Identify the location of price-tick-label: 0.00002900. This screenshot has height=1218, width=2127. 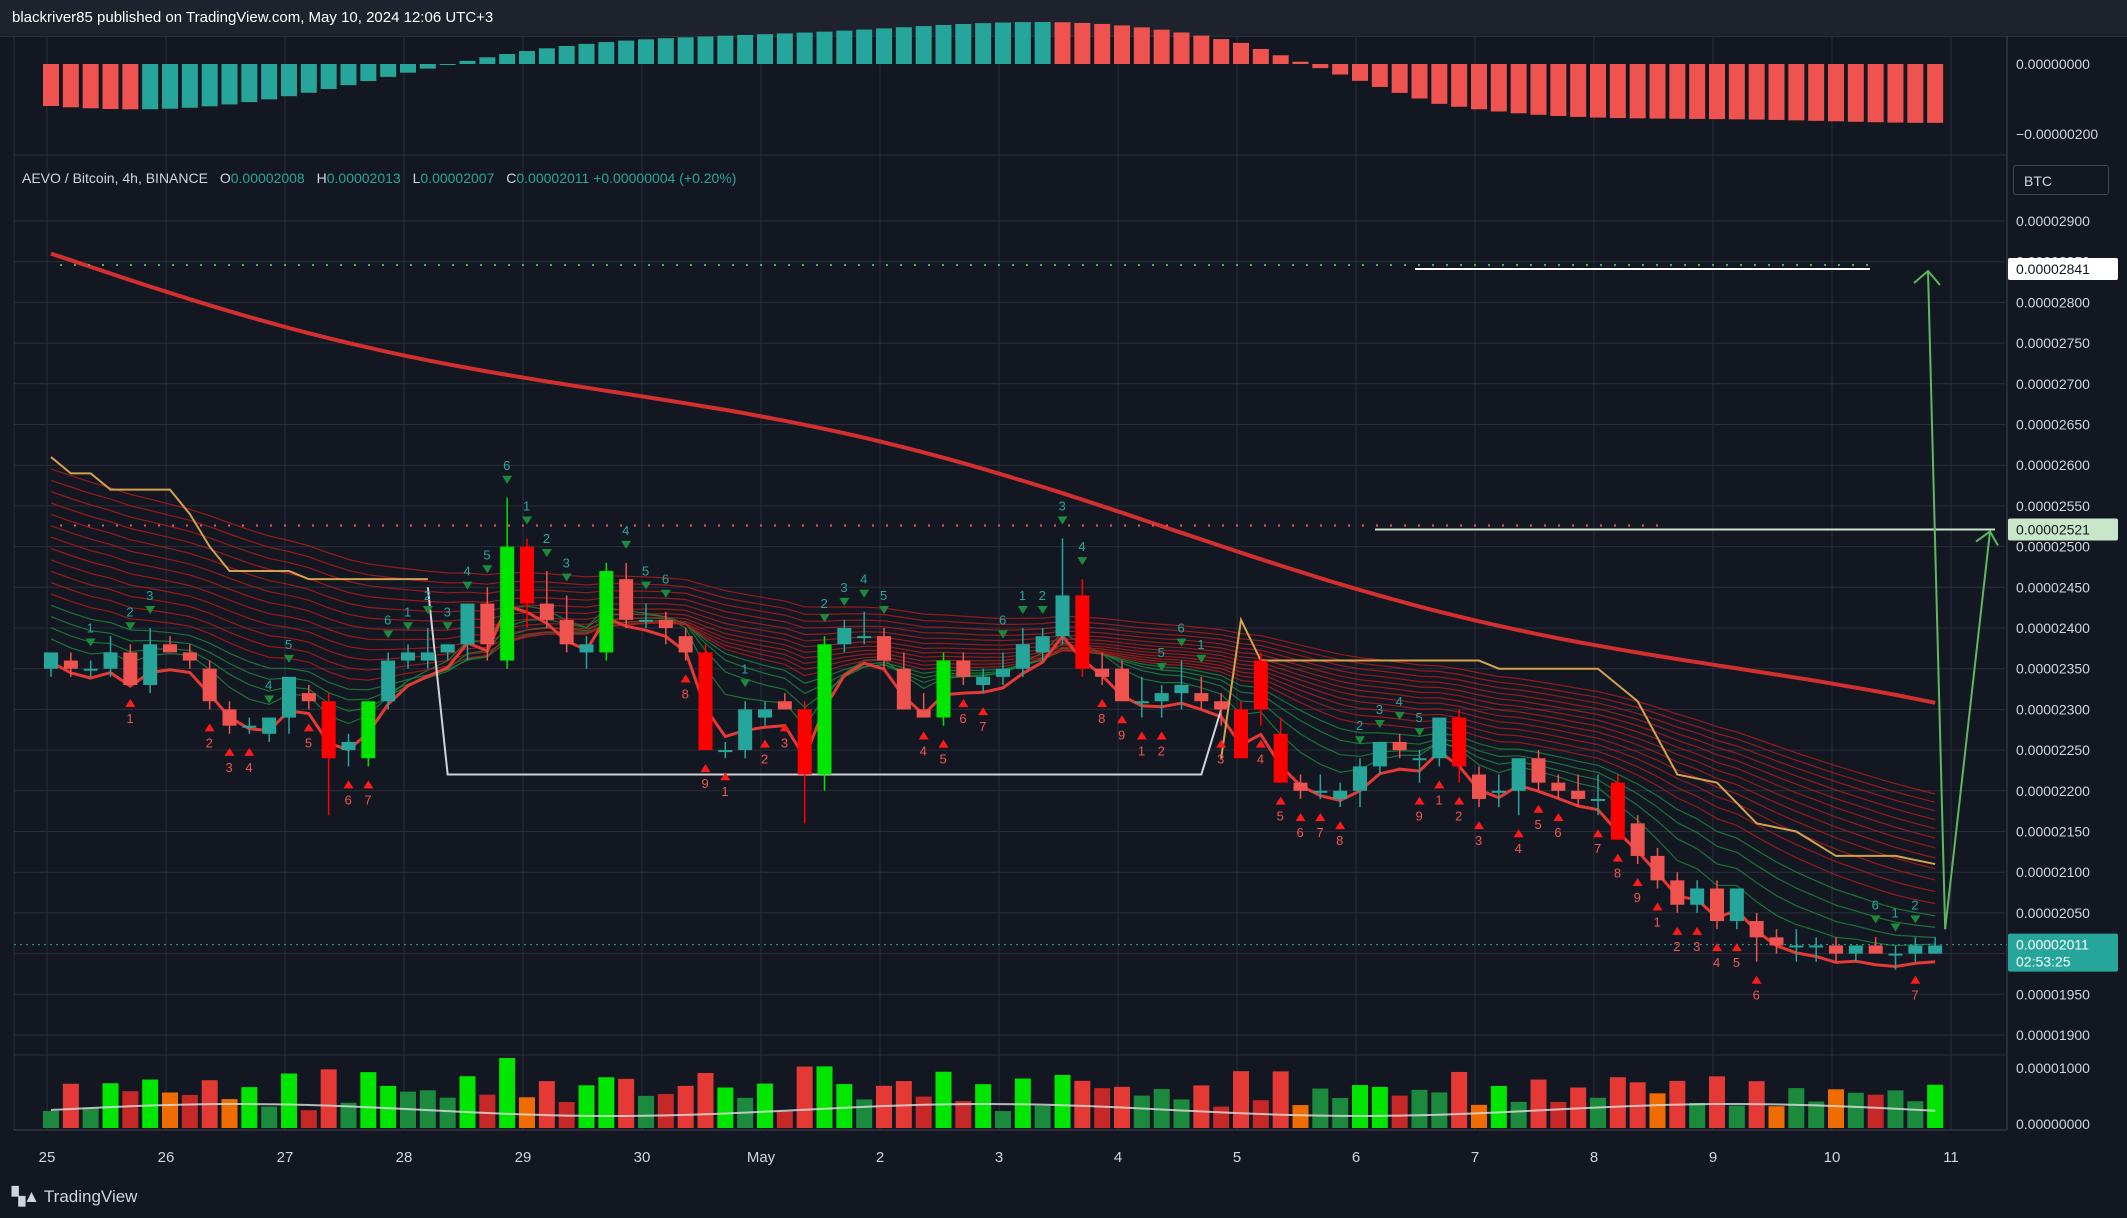
(2053, 221).